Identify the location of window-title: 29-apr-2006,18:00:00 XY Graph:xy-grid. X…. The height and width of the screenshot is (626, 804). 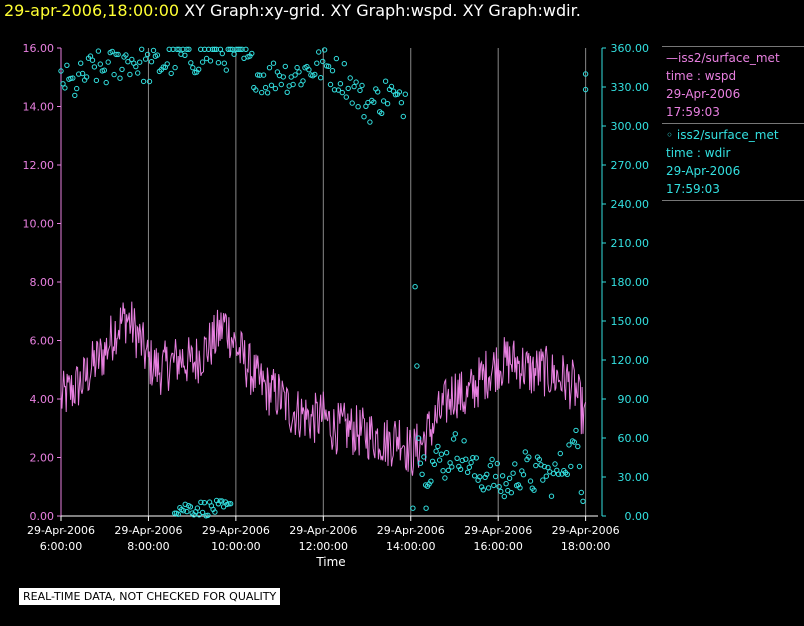
(292, 11).